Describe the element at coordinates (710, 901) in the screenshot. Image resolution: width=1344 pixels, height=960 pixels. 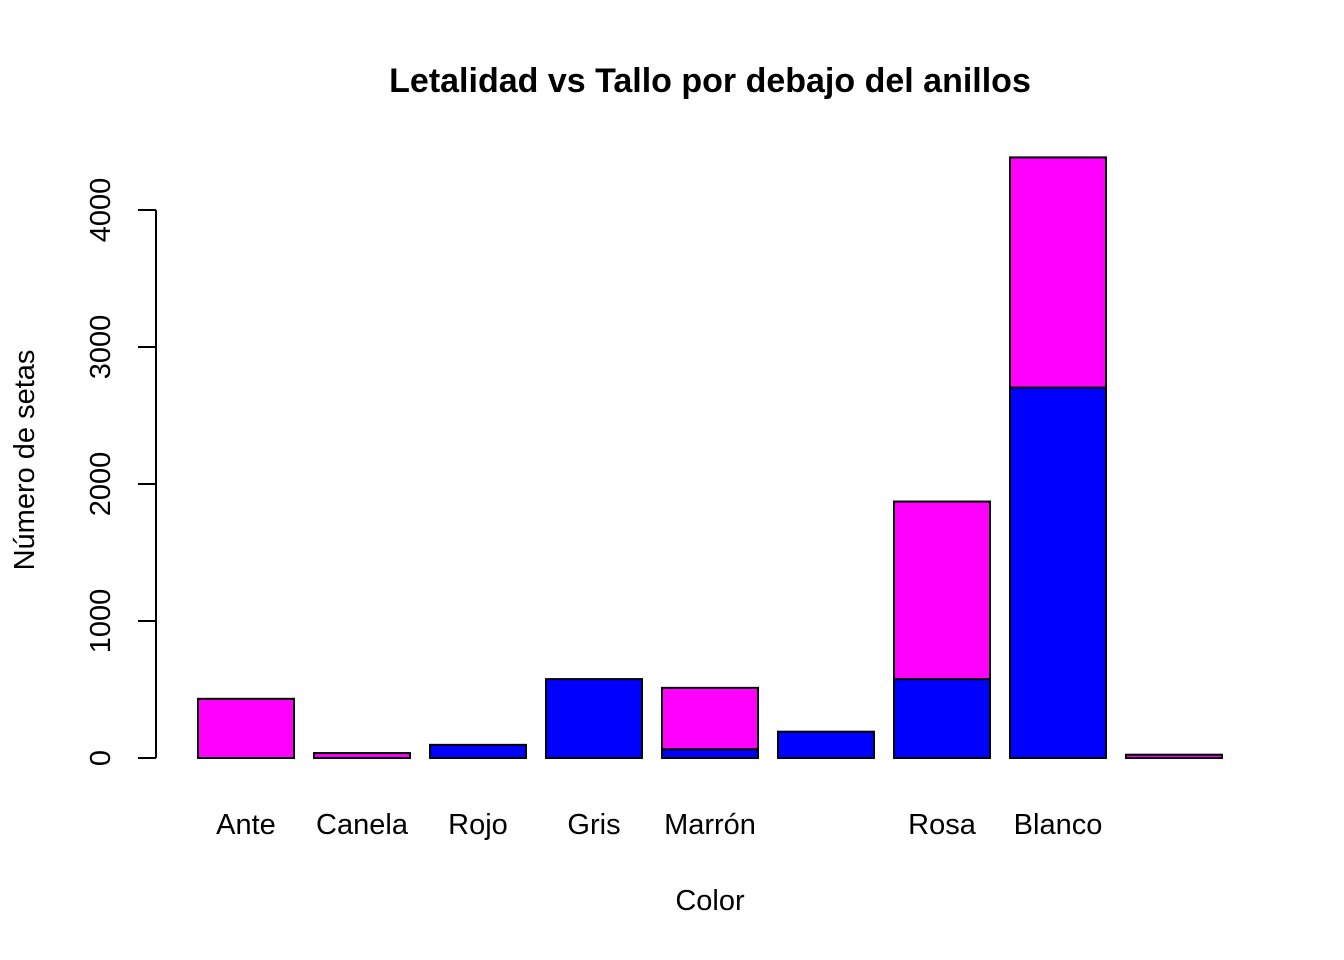
I see `x-axis-label: Color` at that location.